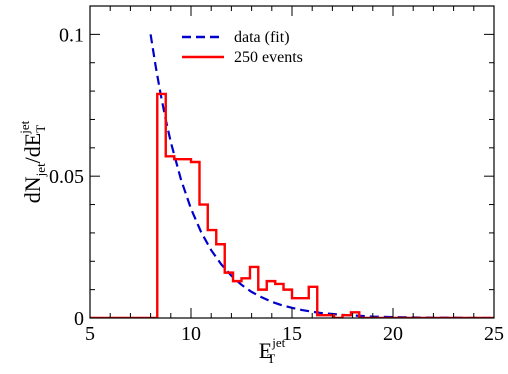 This screenshot has width=508, height=374. I want to click on y-tick-label: 0, so click(79, 319).